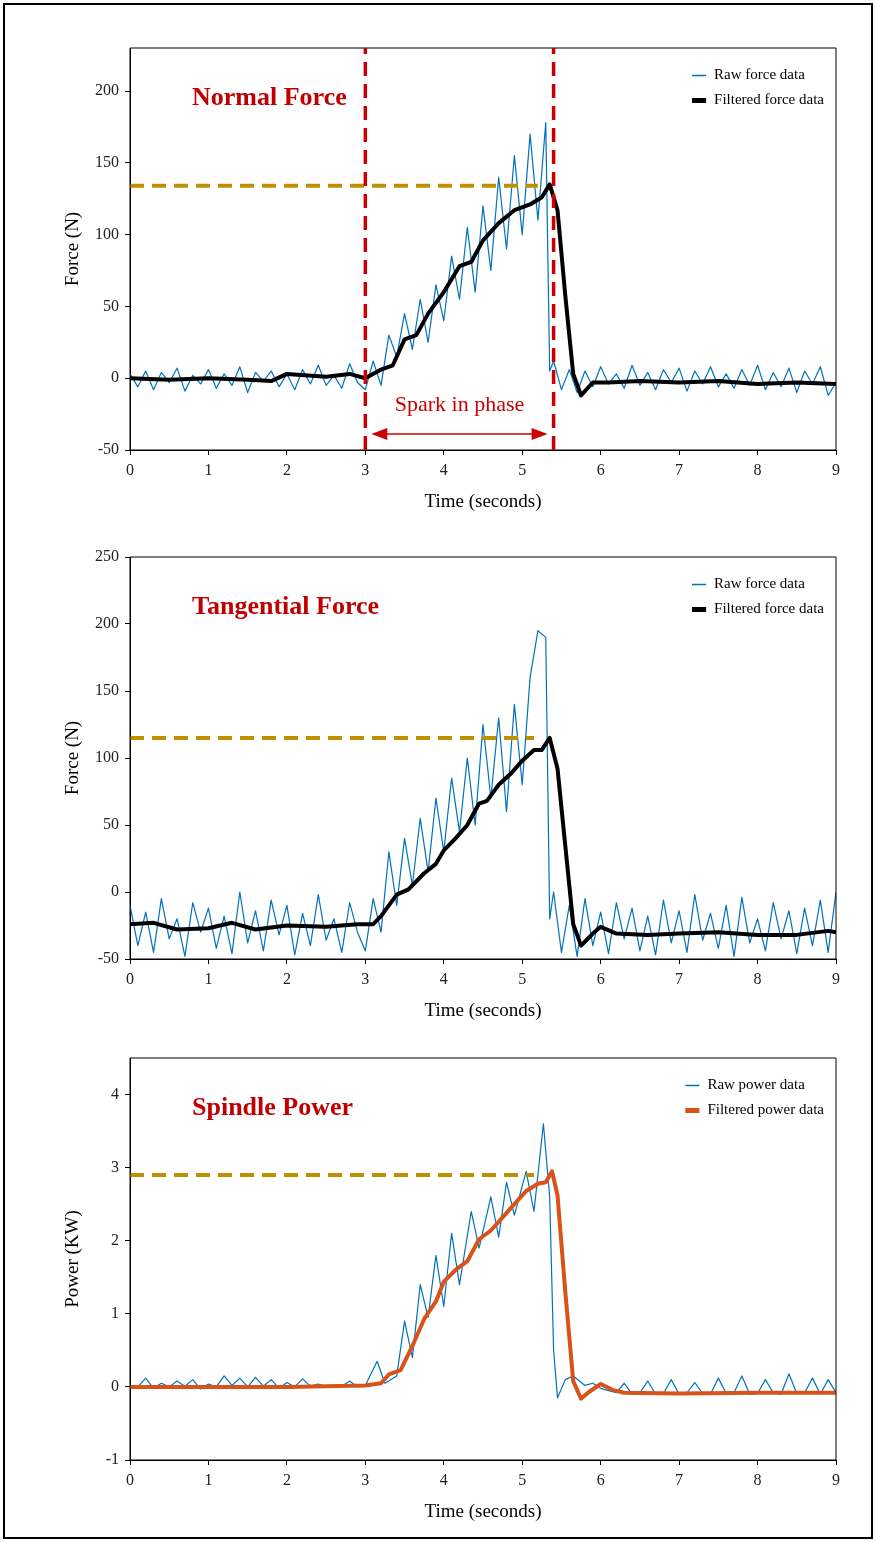 The height and width of the screenshot is (1542, 876). What do you see at coordinates (72, 1259) in the screenshot?
I see `y-axis-title: Power (KW)` at bounding box center [72, 1259].